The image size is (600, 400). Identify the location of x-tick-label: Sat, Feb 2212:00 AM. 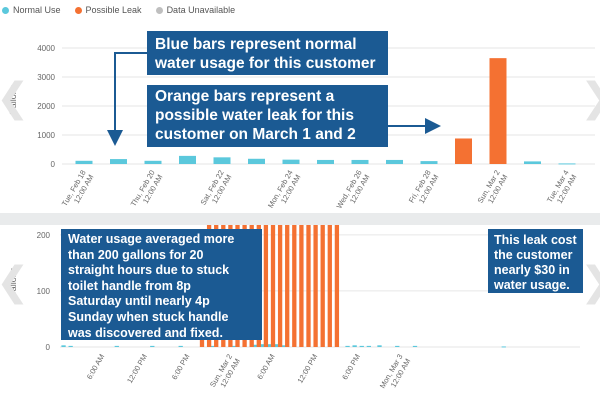
(216, 190).